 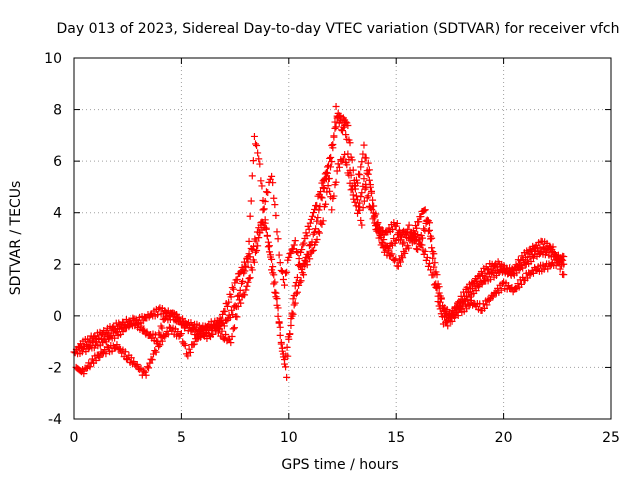 I want to click on y-tick-label: -2, so click(x=55, y=368).